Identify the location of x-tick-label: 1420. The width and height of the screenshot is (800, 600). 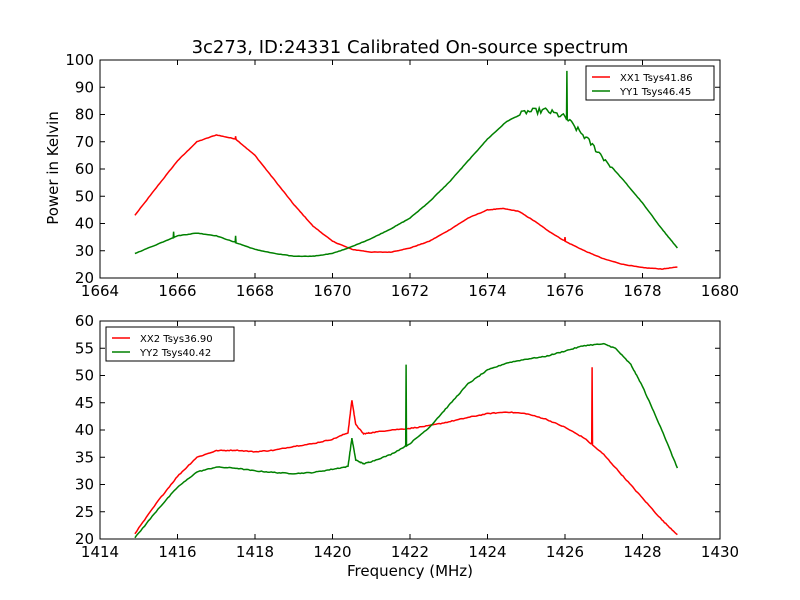
(332, 552).